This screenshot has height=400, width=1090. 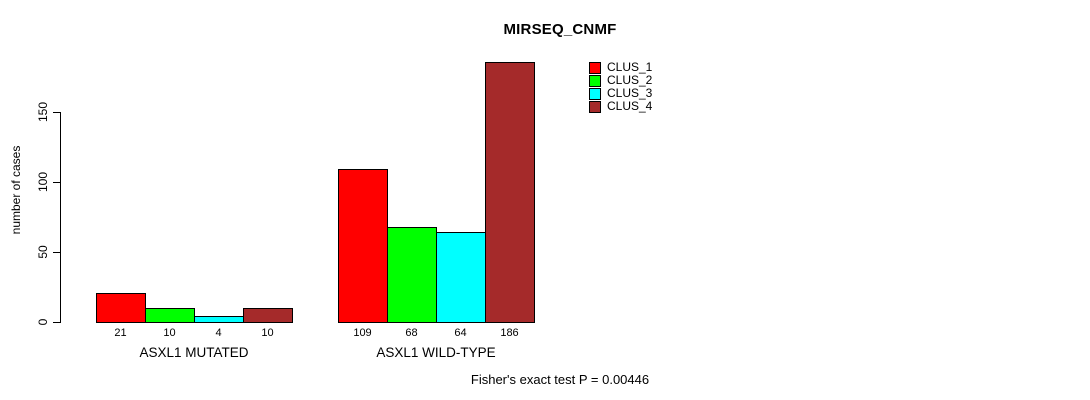 I want to click on y-axis-tick-label: 150, so click(x=43, y=112).